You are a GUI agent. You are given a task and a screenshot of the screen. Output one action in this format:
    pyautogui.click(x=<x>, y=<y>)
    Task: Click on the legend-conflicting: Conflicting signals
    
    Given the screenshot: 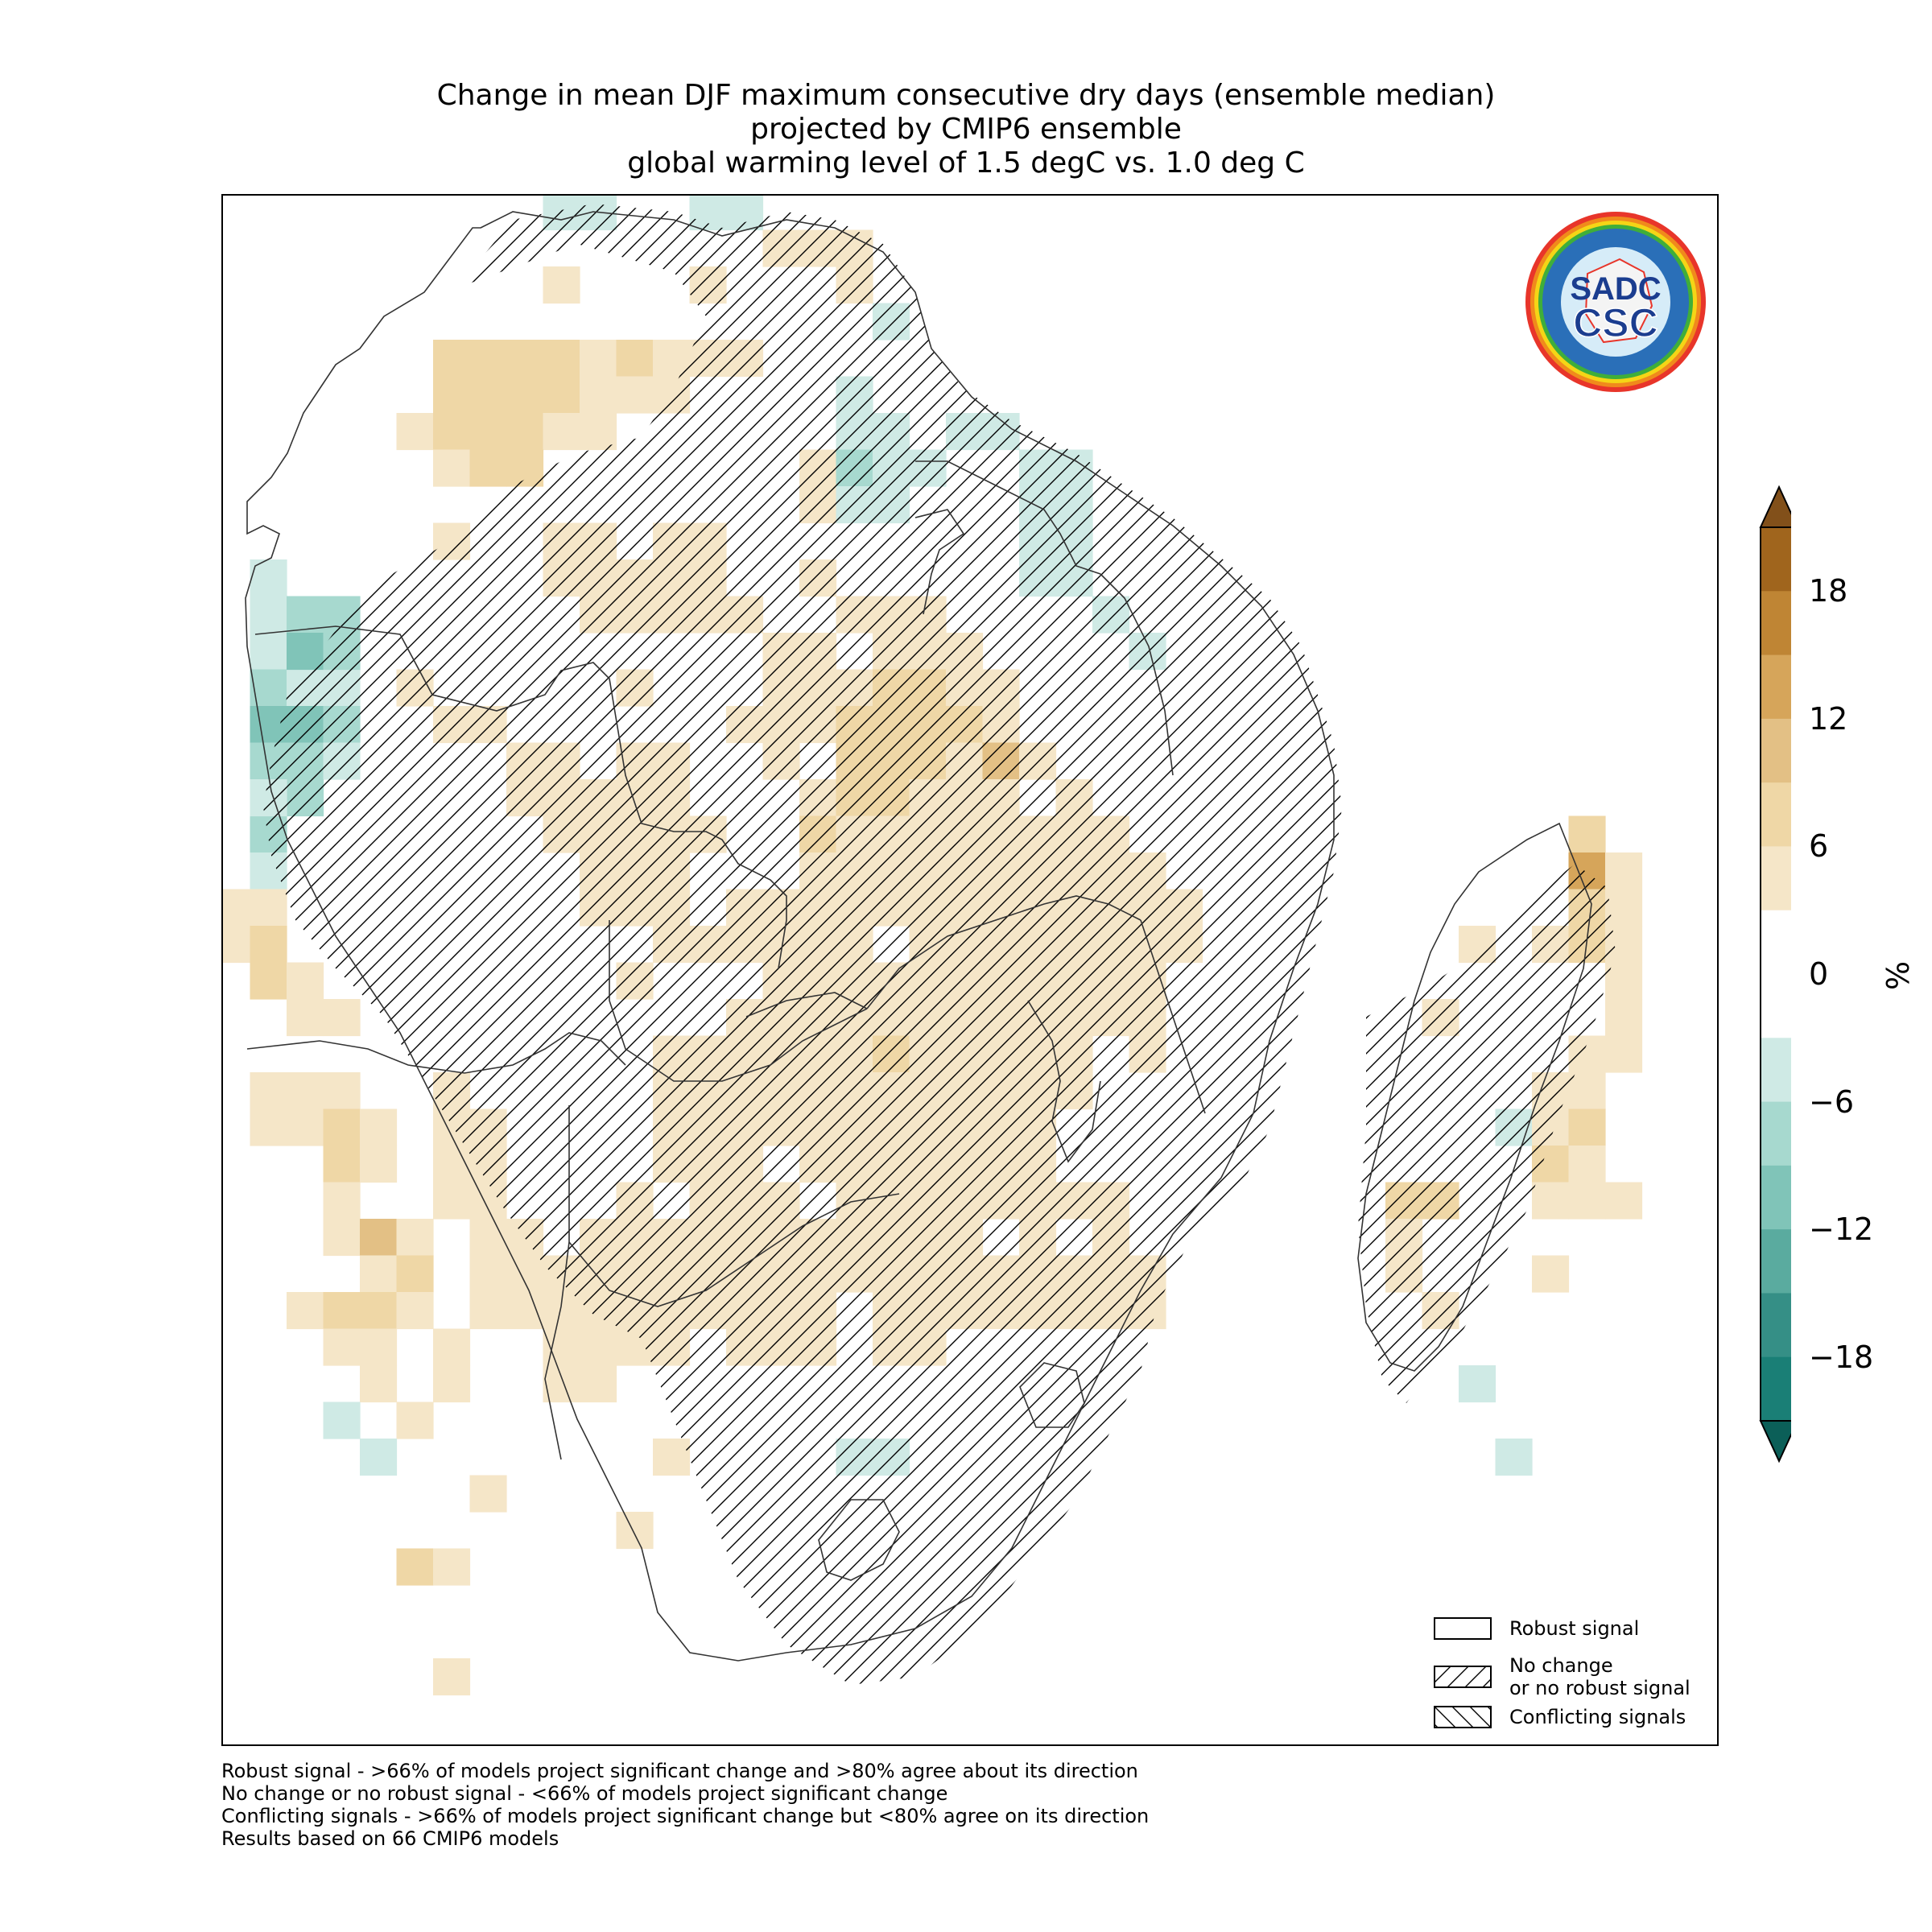 What is the action you would take?
    pyautogui.click(x=1560, y=1717)
    